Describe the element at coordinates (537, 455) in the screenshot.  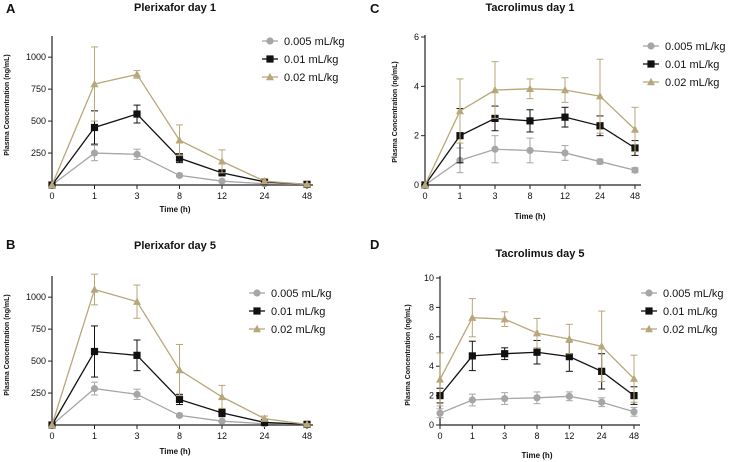
I see `panel-d-xlabel: Time (h)` at that location.